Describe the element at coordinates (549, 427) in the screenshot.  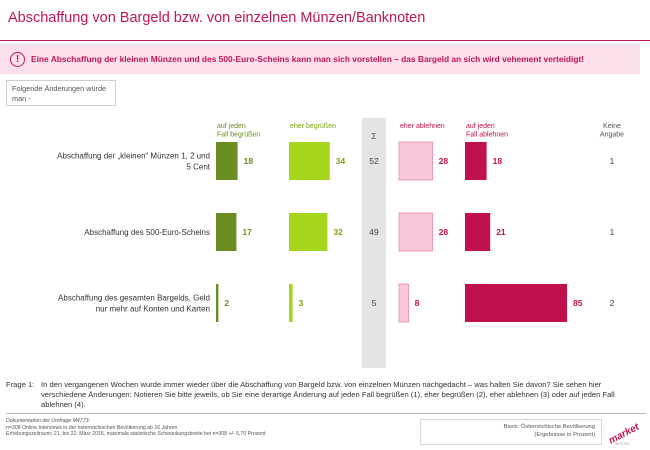
I see `basis-line: Basis: Österreichische Bevölkerung` at that location.